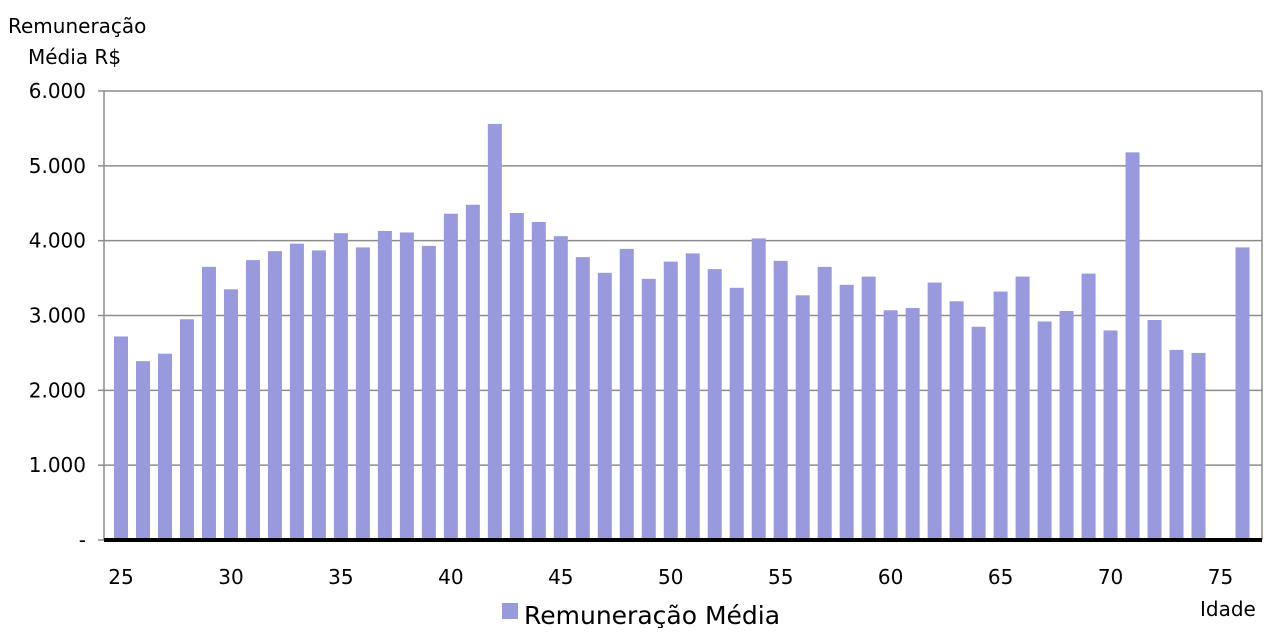  I want to click on y-axis-title-line1: Remuneração, so click(77, 26).